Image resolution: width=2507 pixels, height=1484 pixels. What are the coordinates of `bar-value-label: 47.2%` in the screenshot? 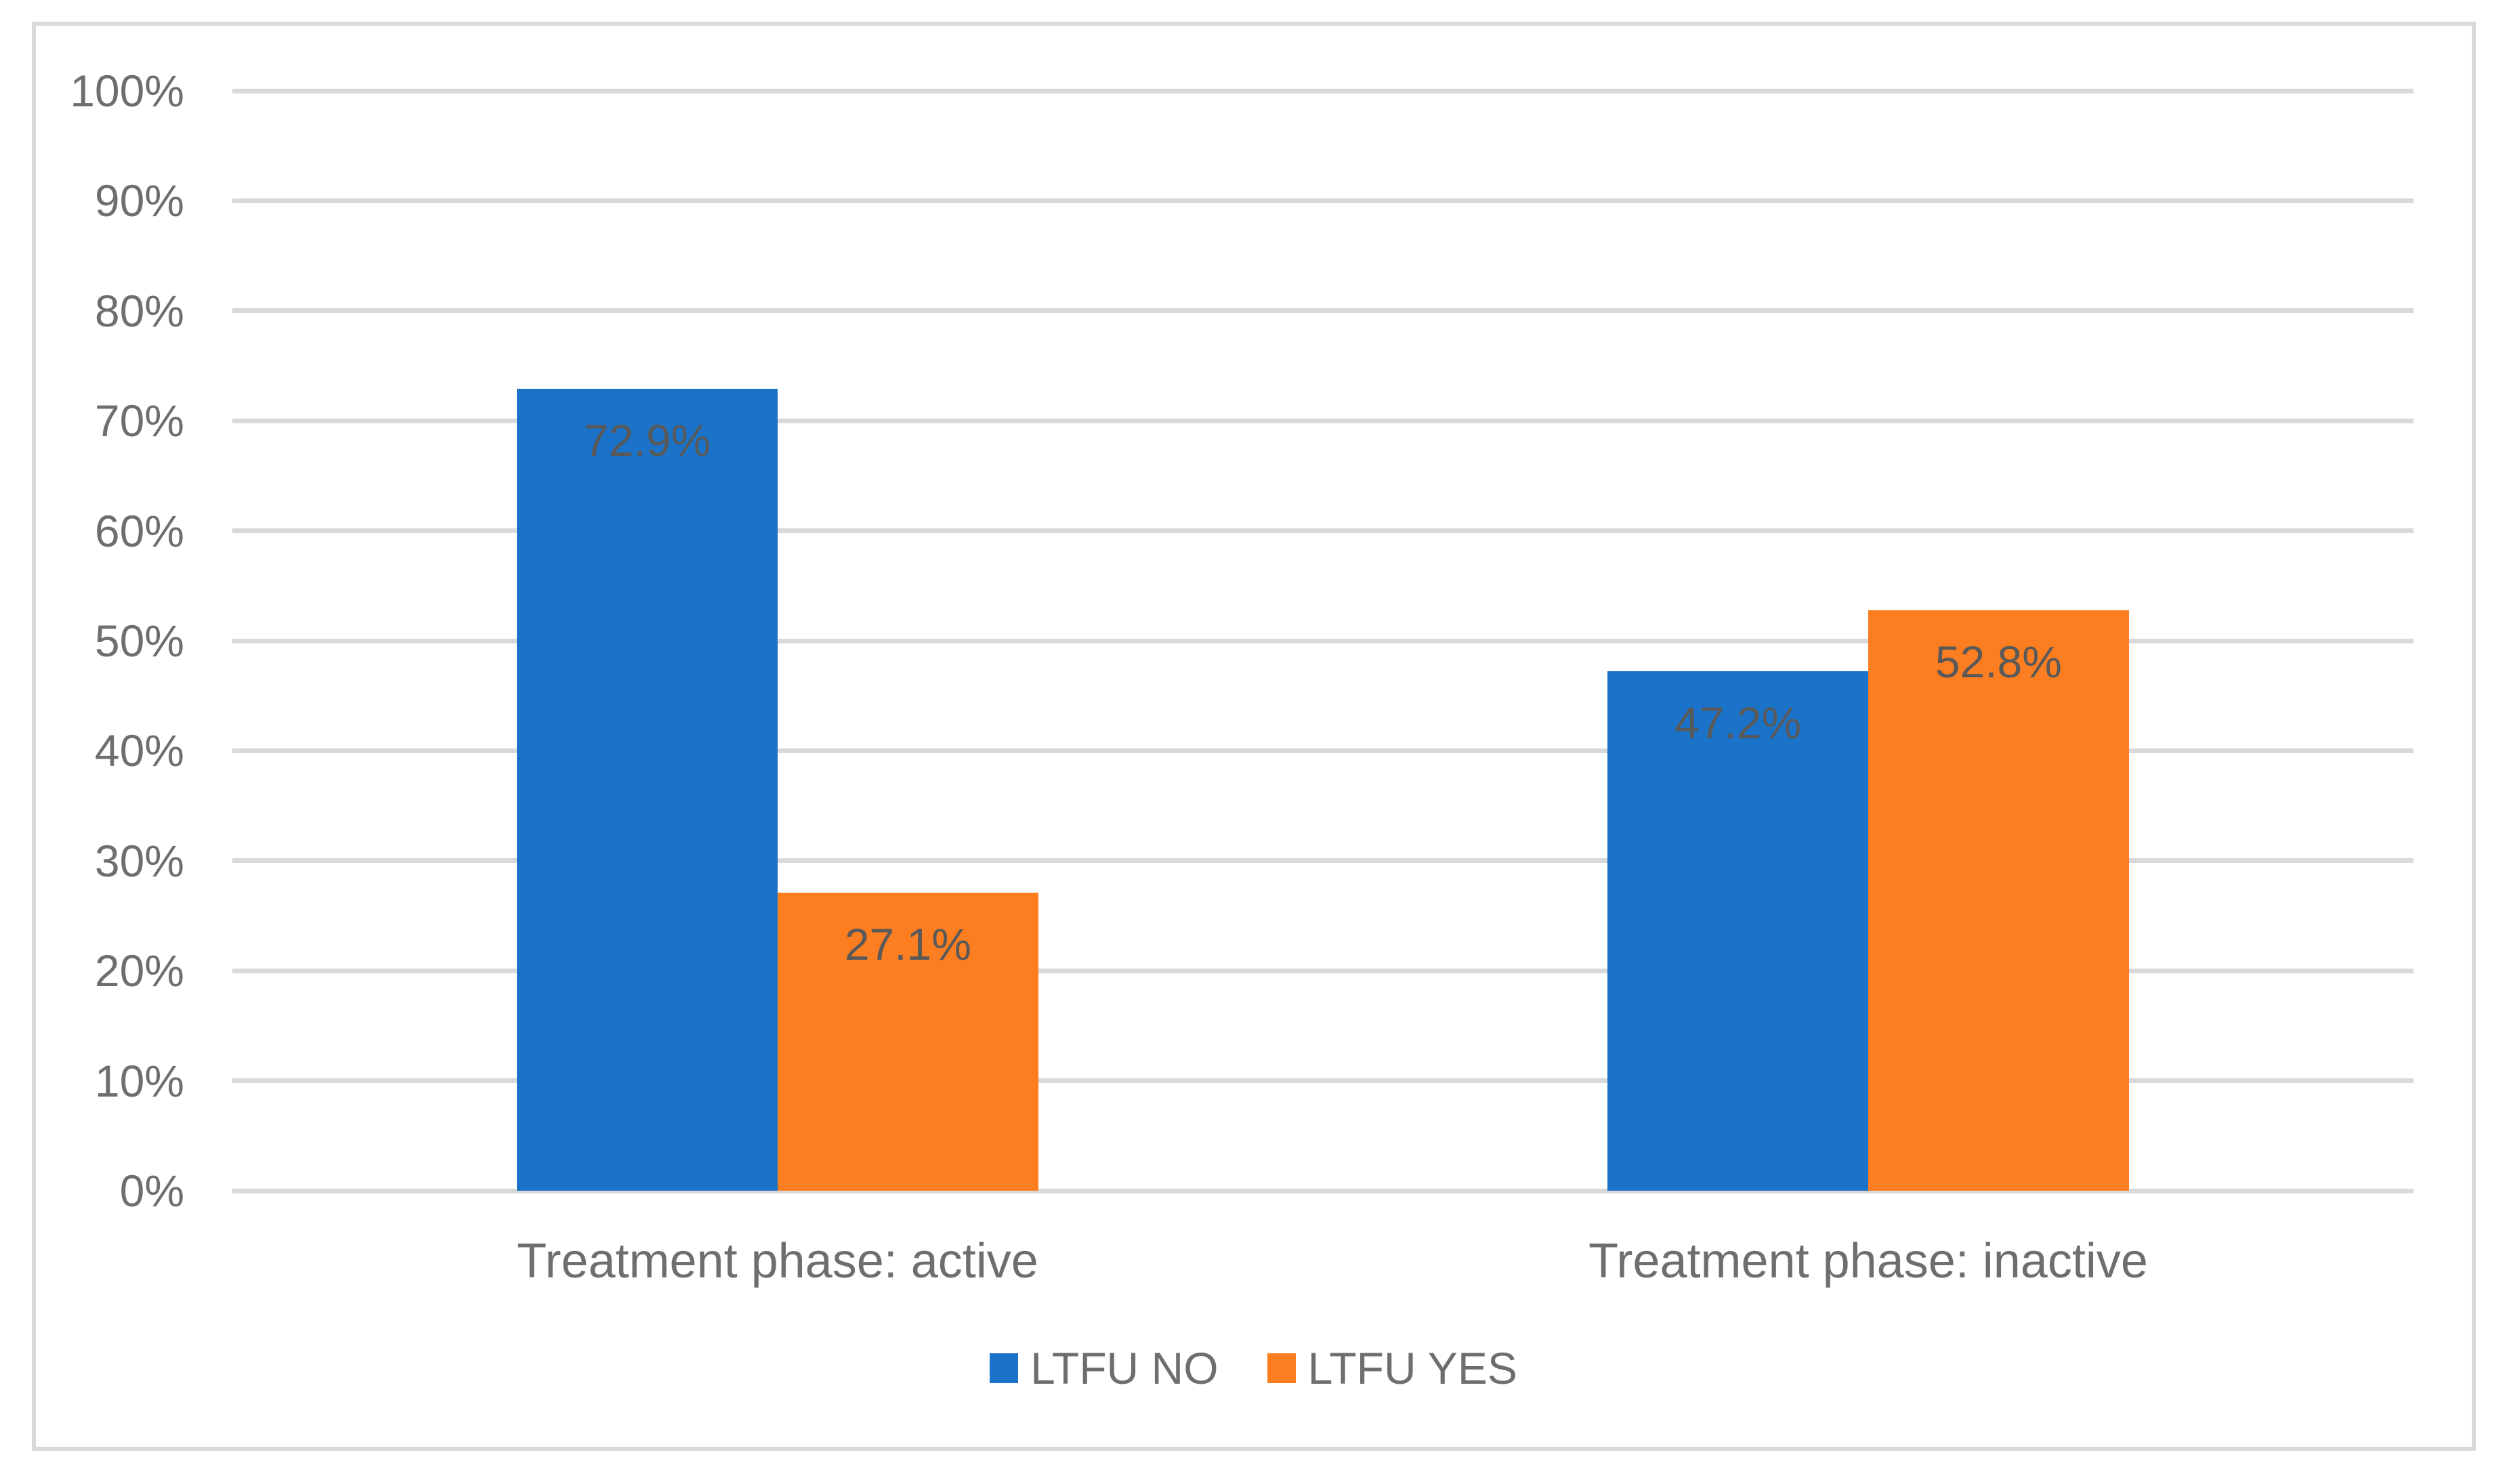 It's located at (1738, 723).